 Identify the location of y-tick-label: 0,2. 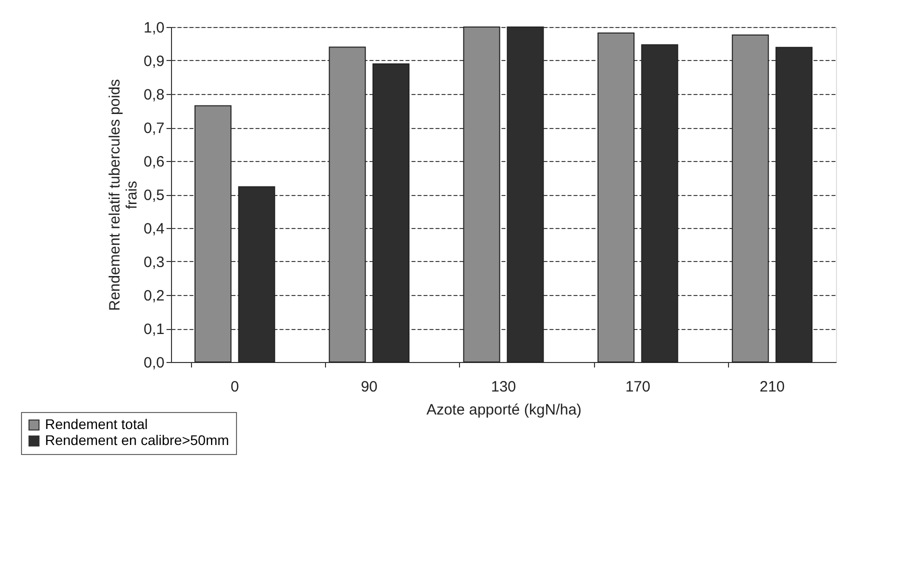
(154, 296).